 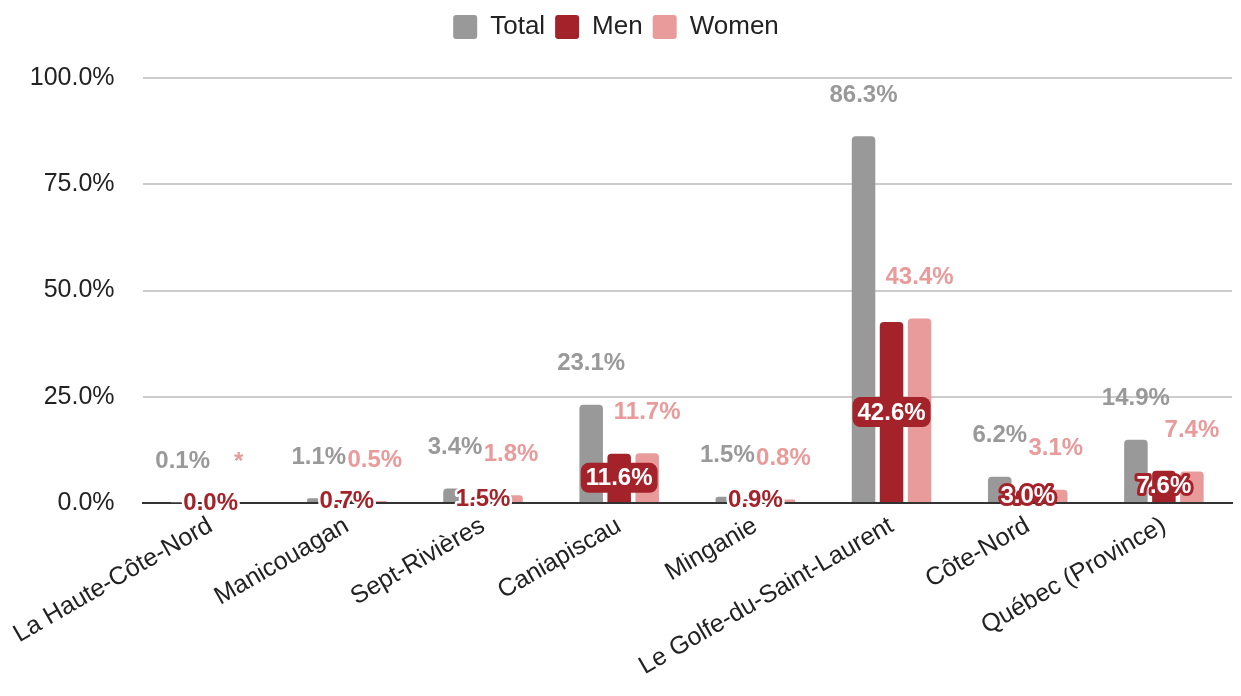 What do you see at coordinates (727, 454) in the screenshot?
I see `data-label: 1.5%` at bounding box center [727, 454].